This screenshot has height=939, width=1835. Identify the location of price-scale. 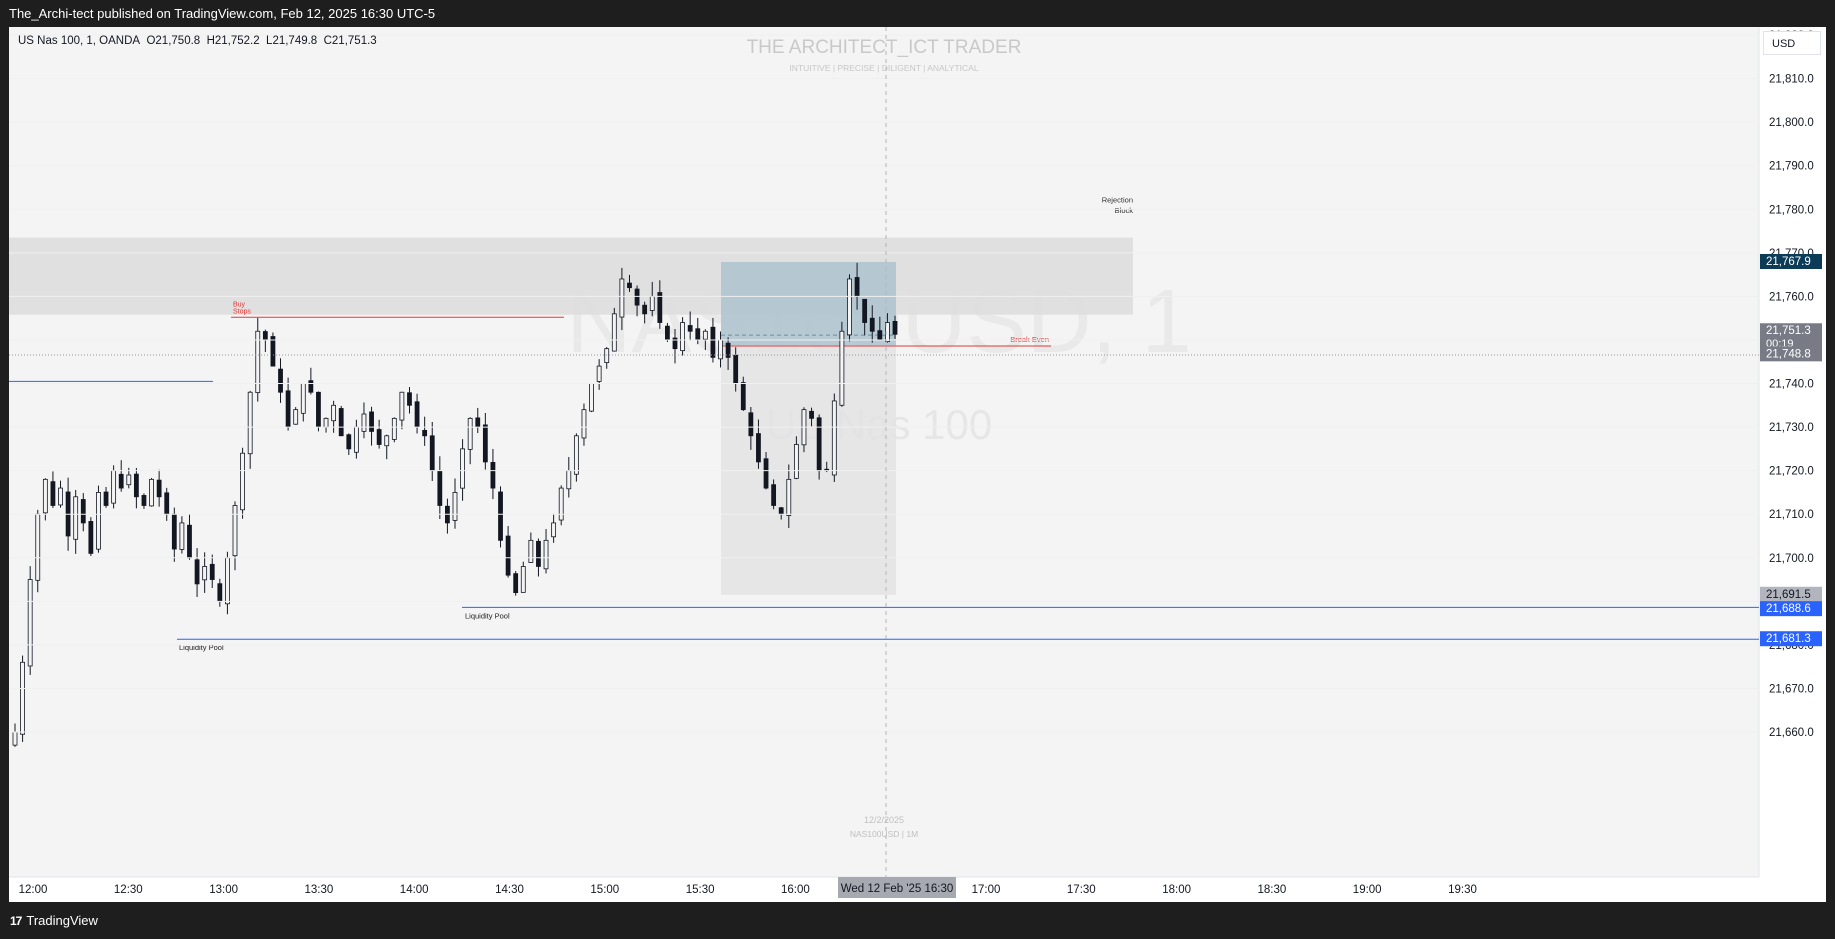
(1792, 452).